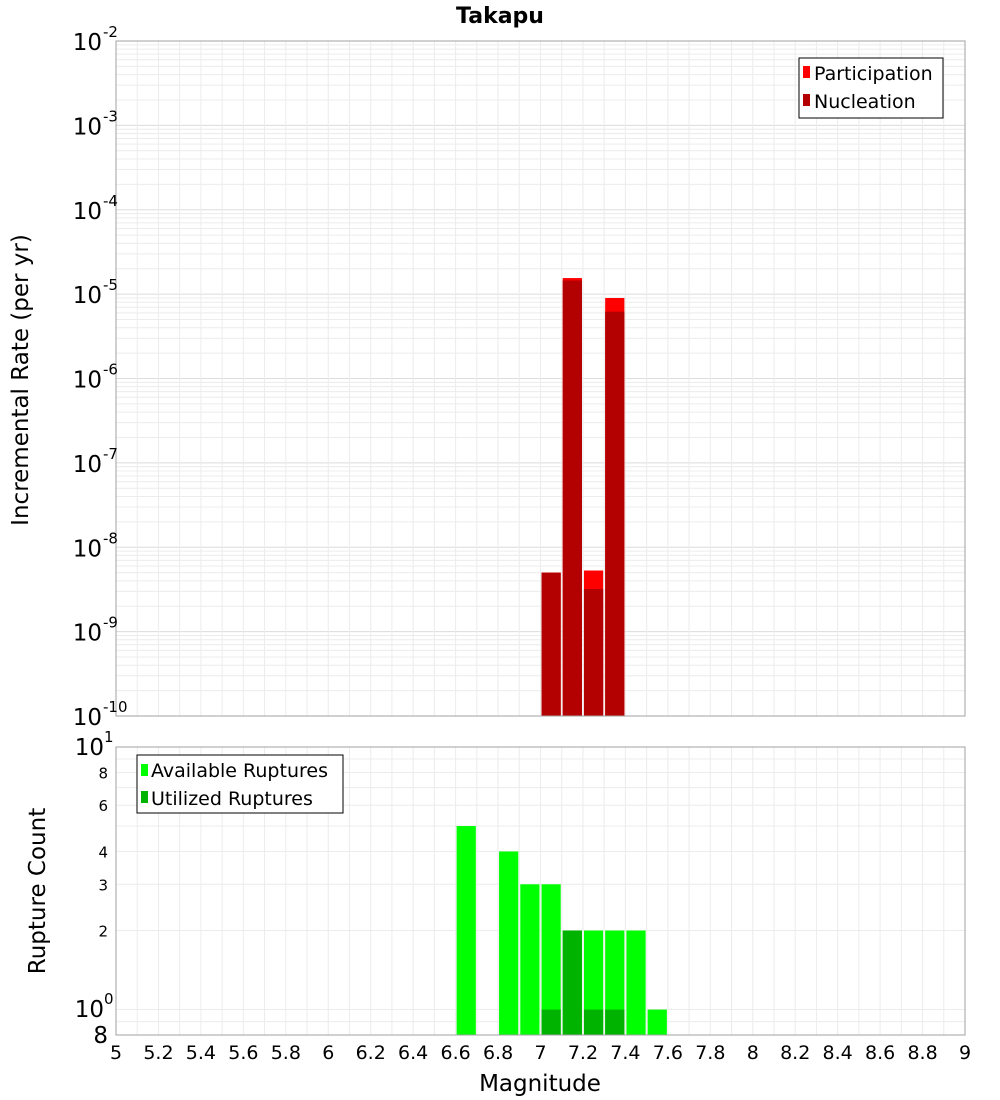 The width and height of the screenshot is (1000, 1100). What do you see at coordinates (21, 380) in the screenshot?
I see `rate-y-axis-label: Incremental Rate (per yr)` at bounding box center [21, 380].